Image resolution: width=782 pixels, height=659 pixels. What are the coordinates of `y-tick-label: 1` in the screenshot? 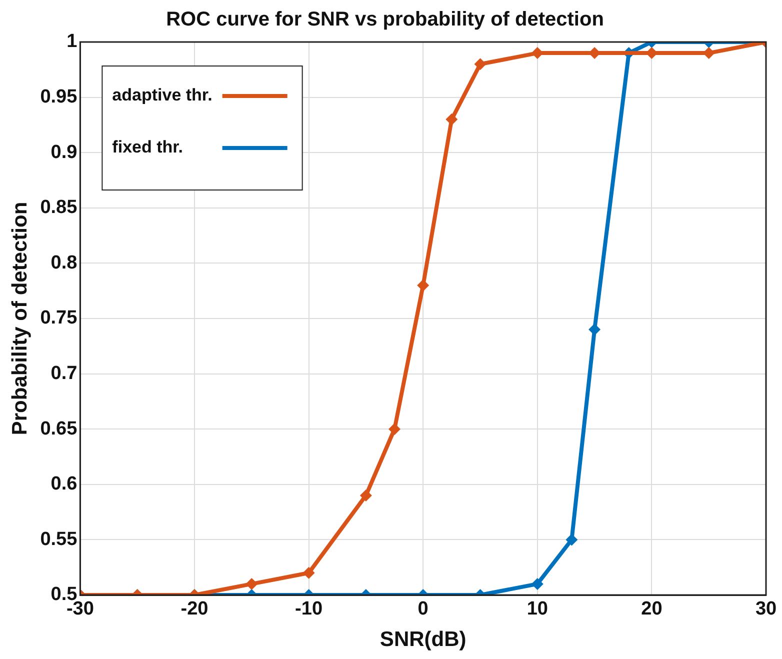 It's located at (72, 41).